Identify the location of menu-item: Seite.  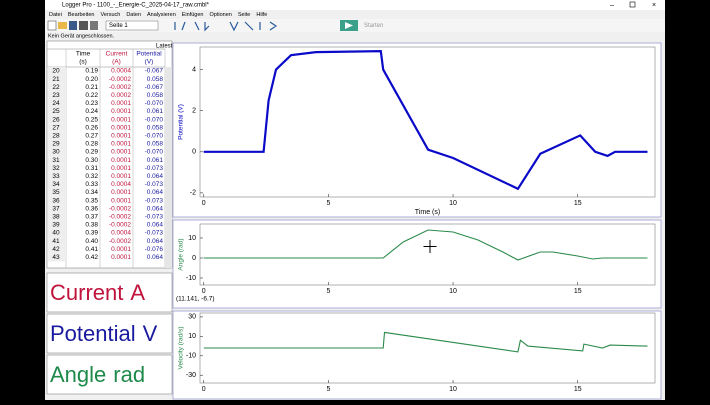
(244, 15).